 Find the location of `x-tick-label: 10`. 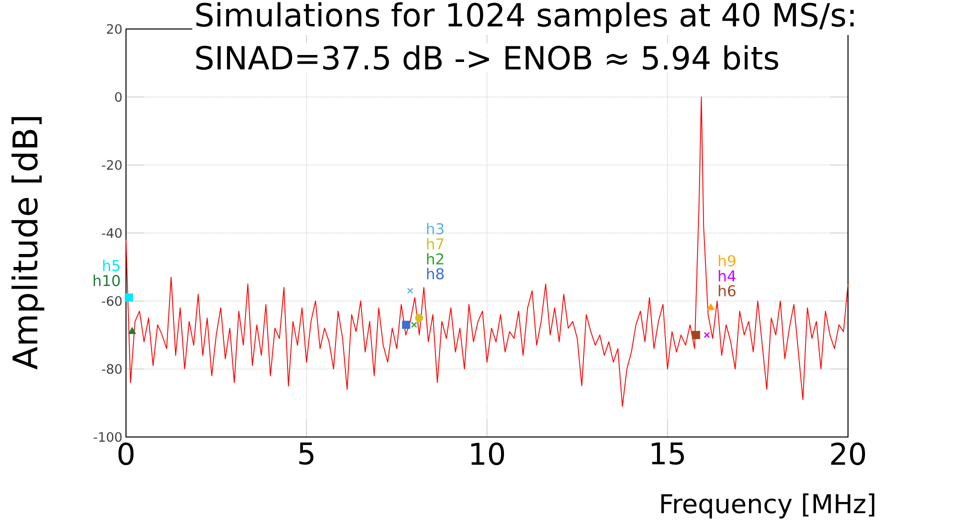

x-tick-label: 10 is located at coordinates (487, 454).